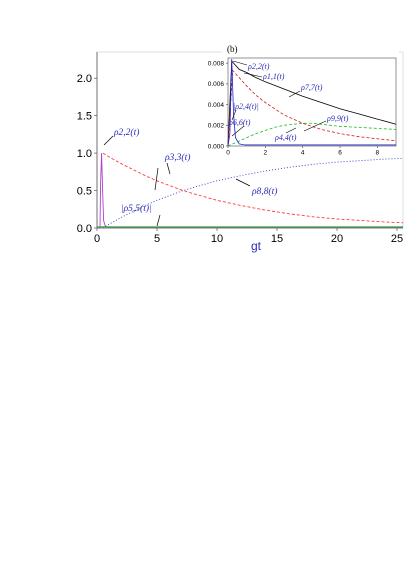  I want to click on inset-annotation-rho77: ρ7,7(t), so click(305, 90).